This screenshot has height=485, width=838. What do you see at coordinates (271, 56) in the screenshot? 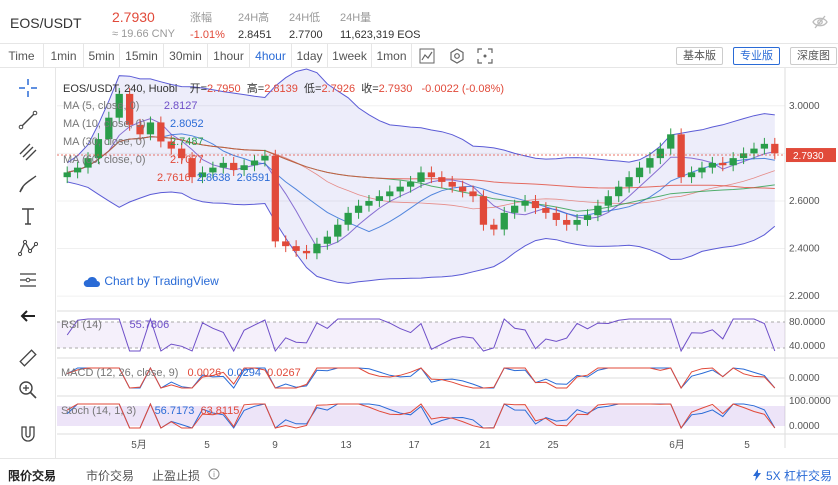
I see `tf-4hour: 4hour` at bounding box center [271, 56].